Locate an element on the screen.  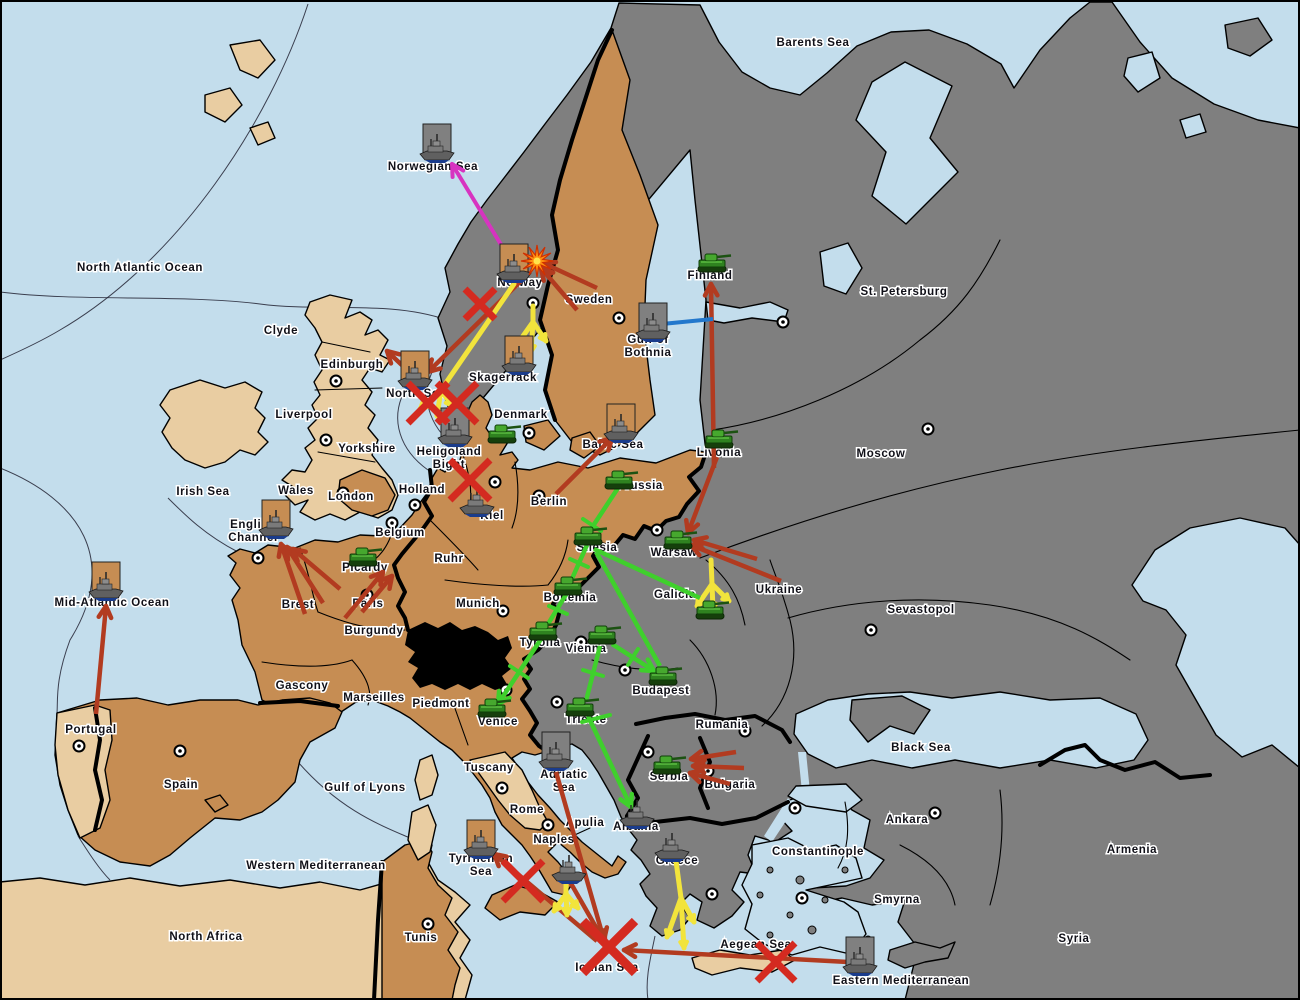
unit-army-galicia is located at coordinates (712, 610).